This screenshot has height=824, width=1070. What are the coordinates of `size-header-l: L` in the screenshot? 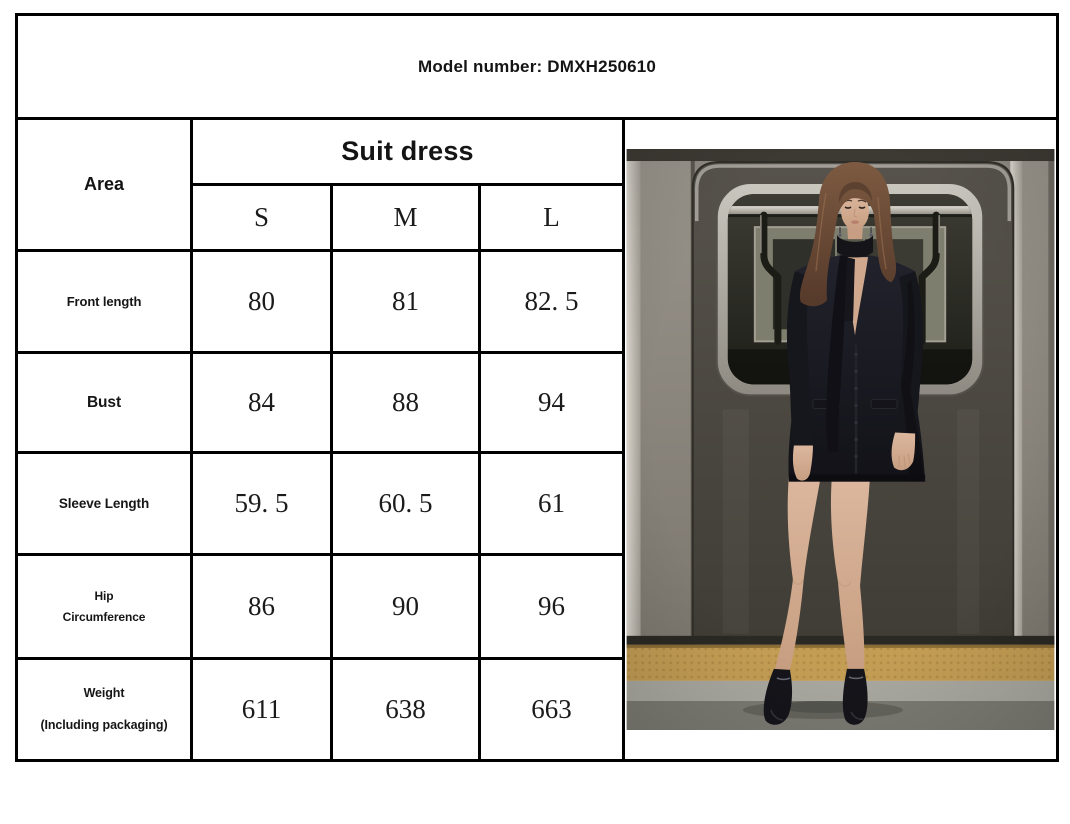 It's located at (551, 217).